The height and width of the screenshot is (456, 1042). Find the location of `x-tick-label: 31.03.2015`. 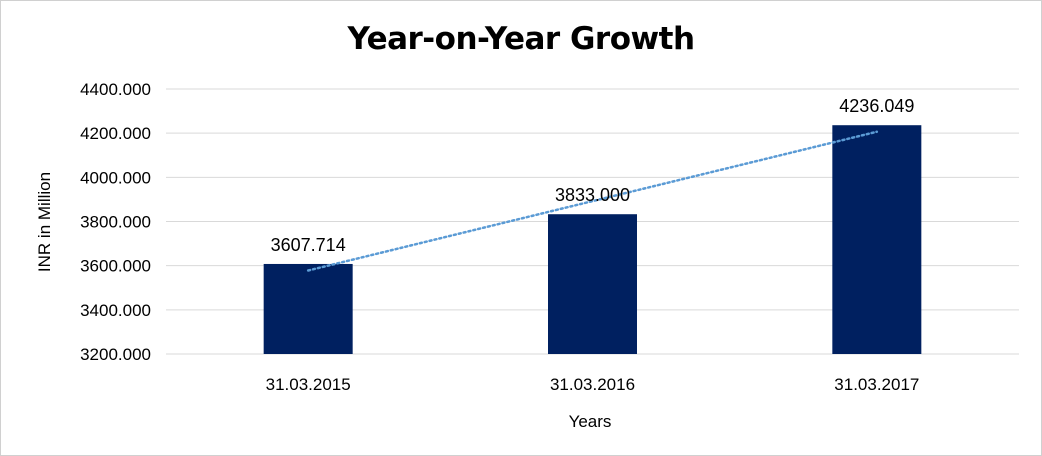

x-tick-label: 31.03.2015 is located at coordinates (308, 384).